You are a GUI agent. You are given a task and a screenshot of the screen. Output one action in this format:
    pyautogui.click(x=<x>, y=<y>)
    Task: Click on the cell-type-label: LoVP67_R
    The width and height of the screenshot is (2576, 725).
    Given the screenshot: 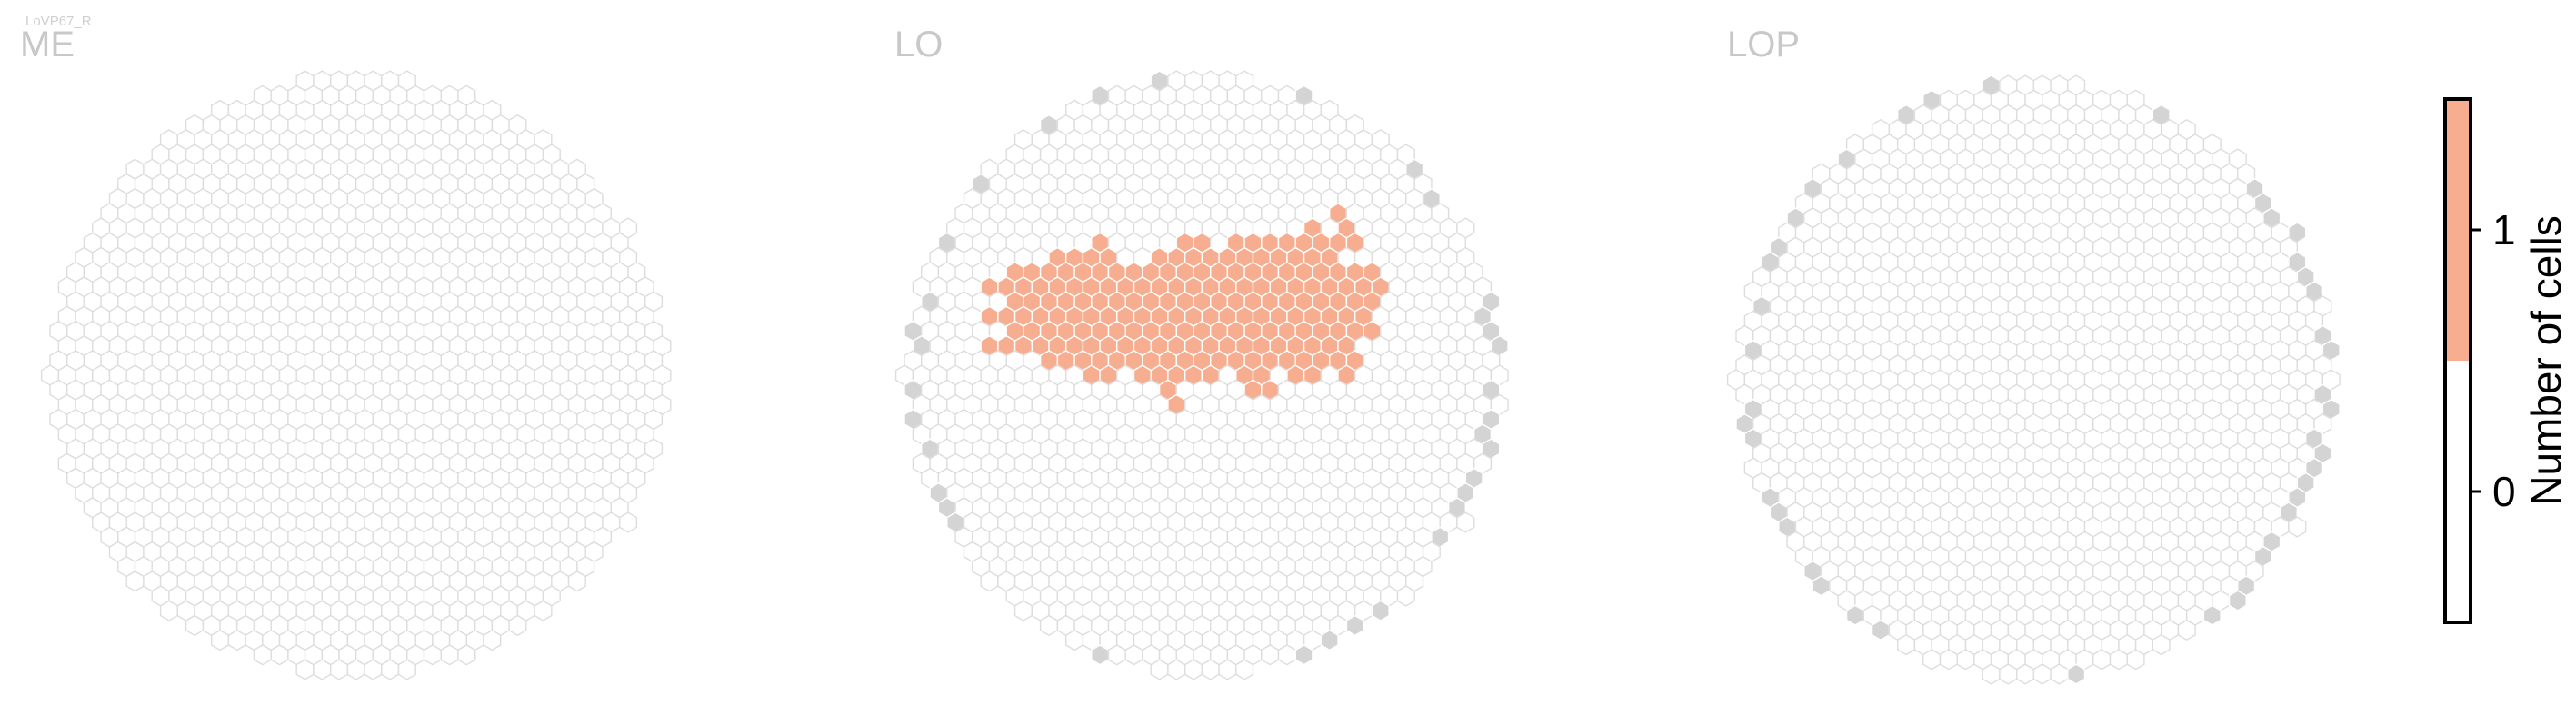 What is the action you would take?
    pyautogui.click(x=58, y=21)
    